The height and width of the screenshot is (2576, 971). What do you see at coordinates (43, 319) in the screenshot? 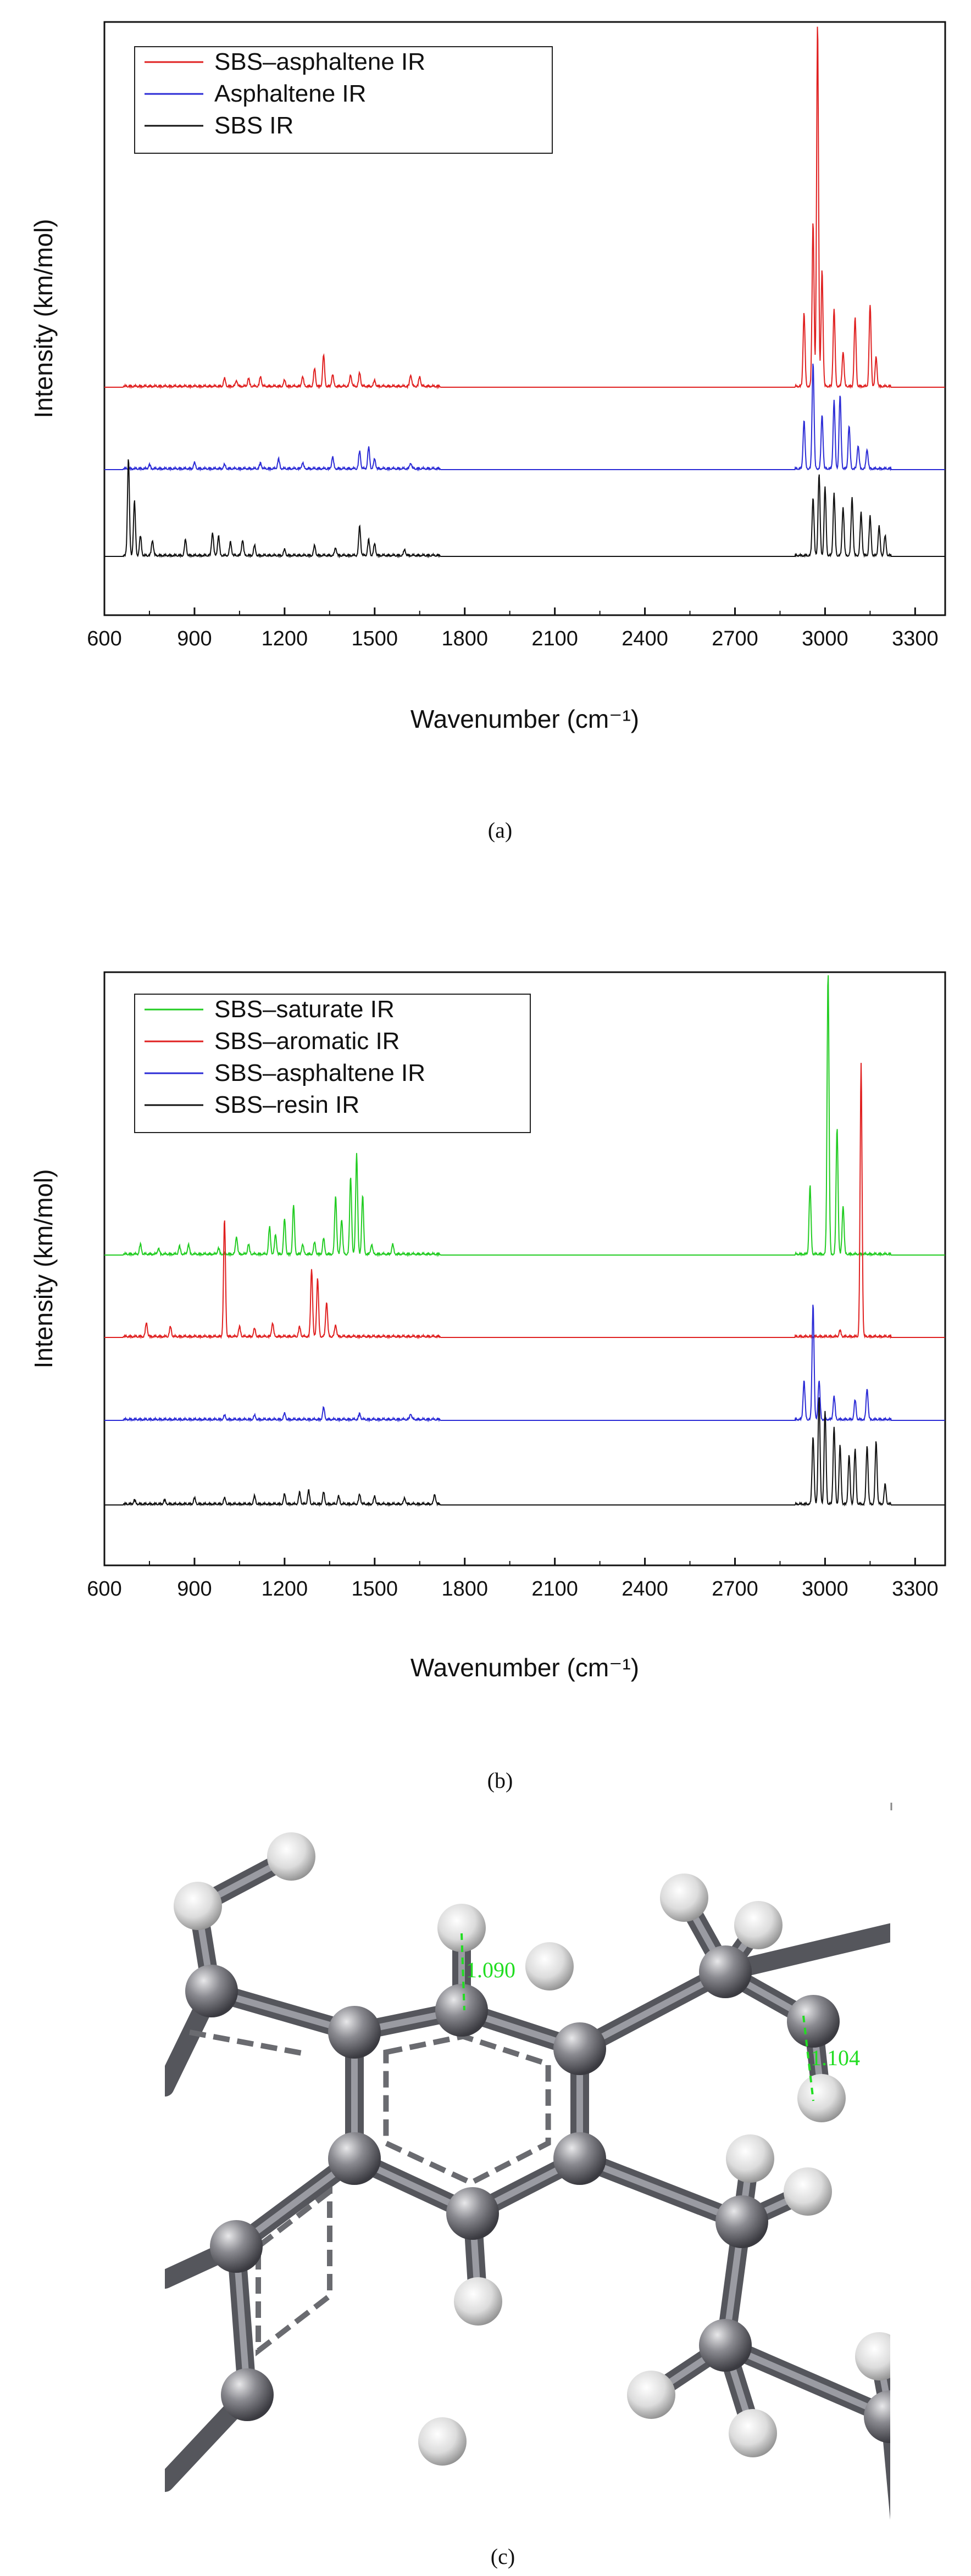
I see `panel-a-y-axis-label: Intensity (km/mol)` at bounding box center [43, 319].